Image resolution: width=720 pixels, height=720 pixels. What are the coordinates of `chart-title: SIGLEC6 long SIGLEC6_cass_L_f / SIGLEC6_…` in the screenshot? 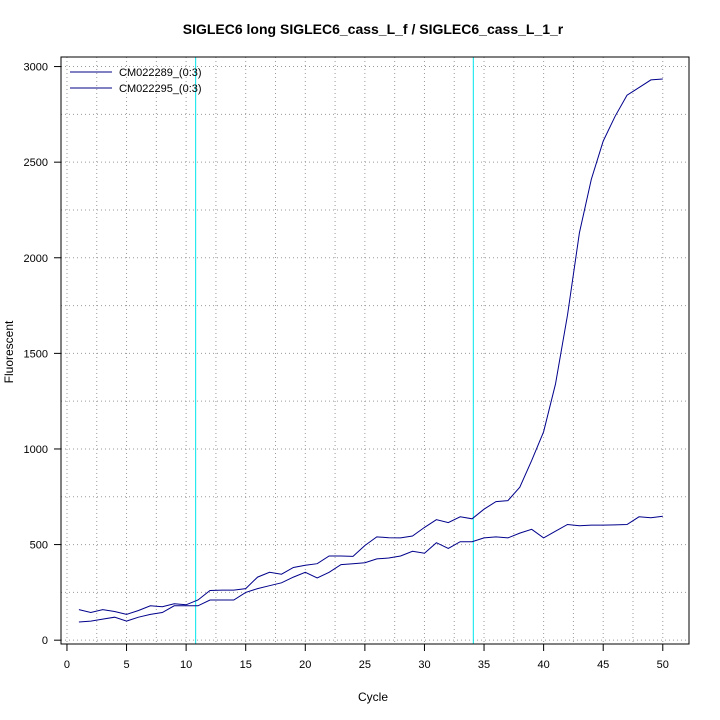 It's located at (373, 29).